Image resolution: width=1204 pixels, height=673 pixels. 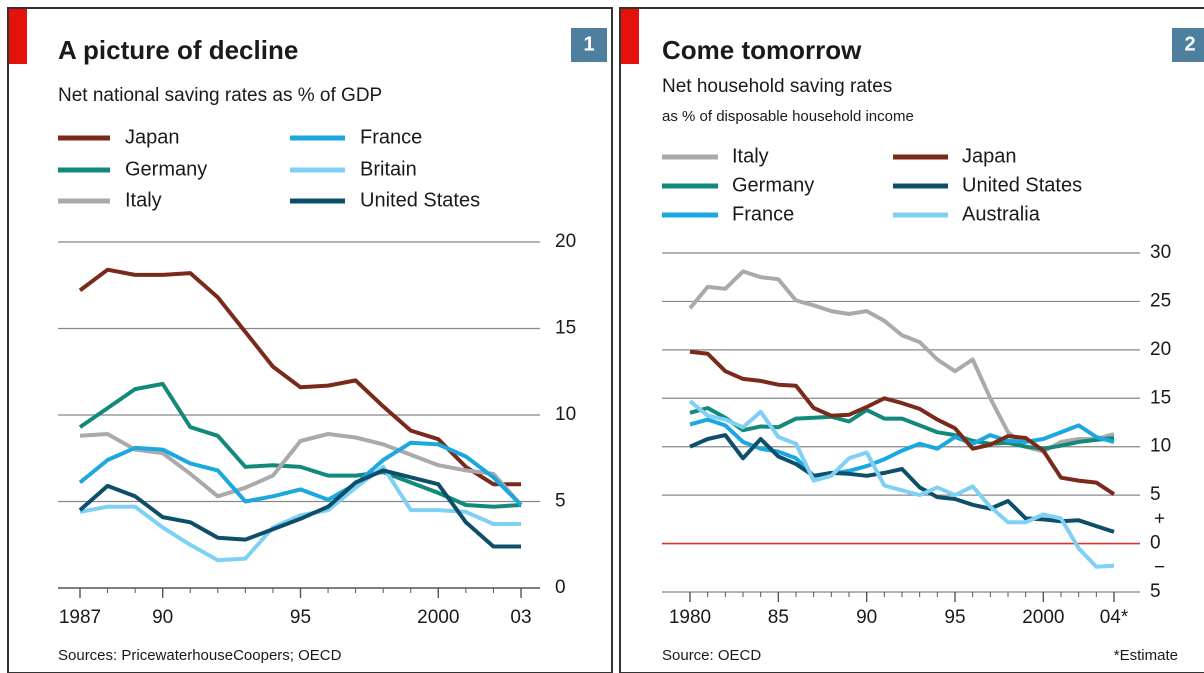 I want to click on legend-label: Britain, so click(x=388, y=169).